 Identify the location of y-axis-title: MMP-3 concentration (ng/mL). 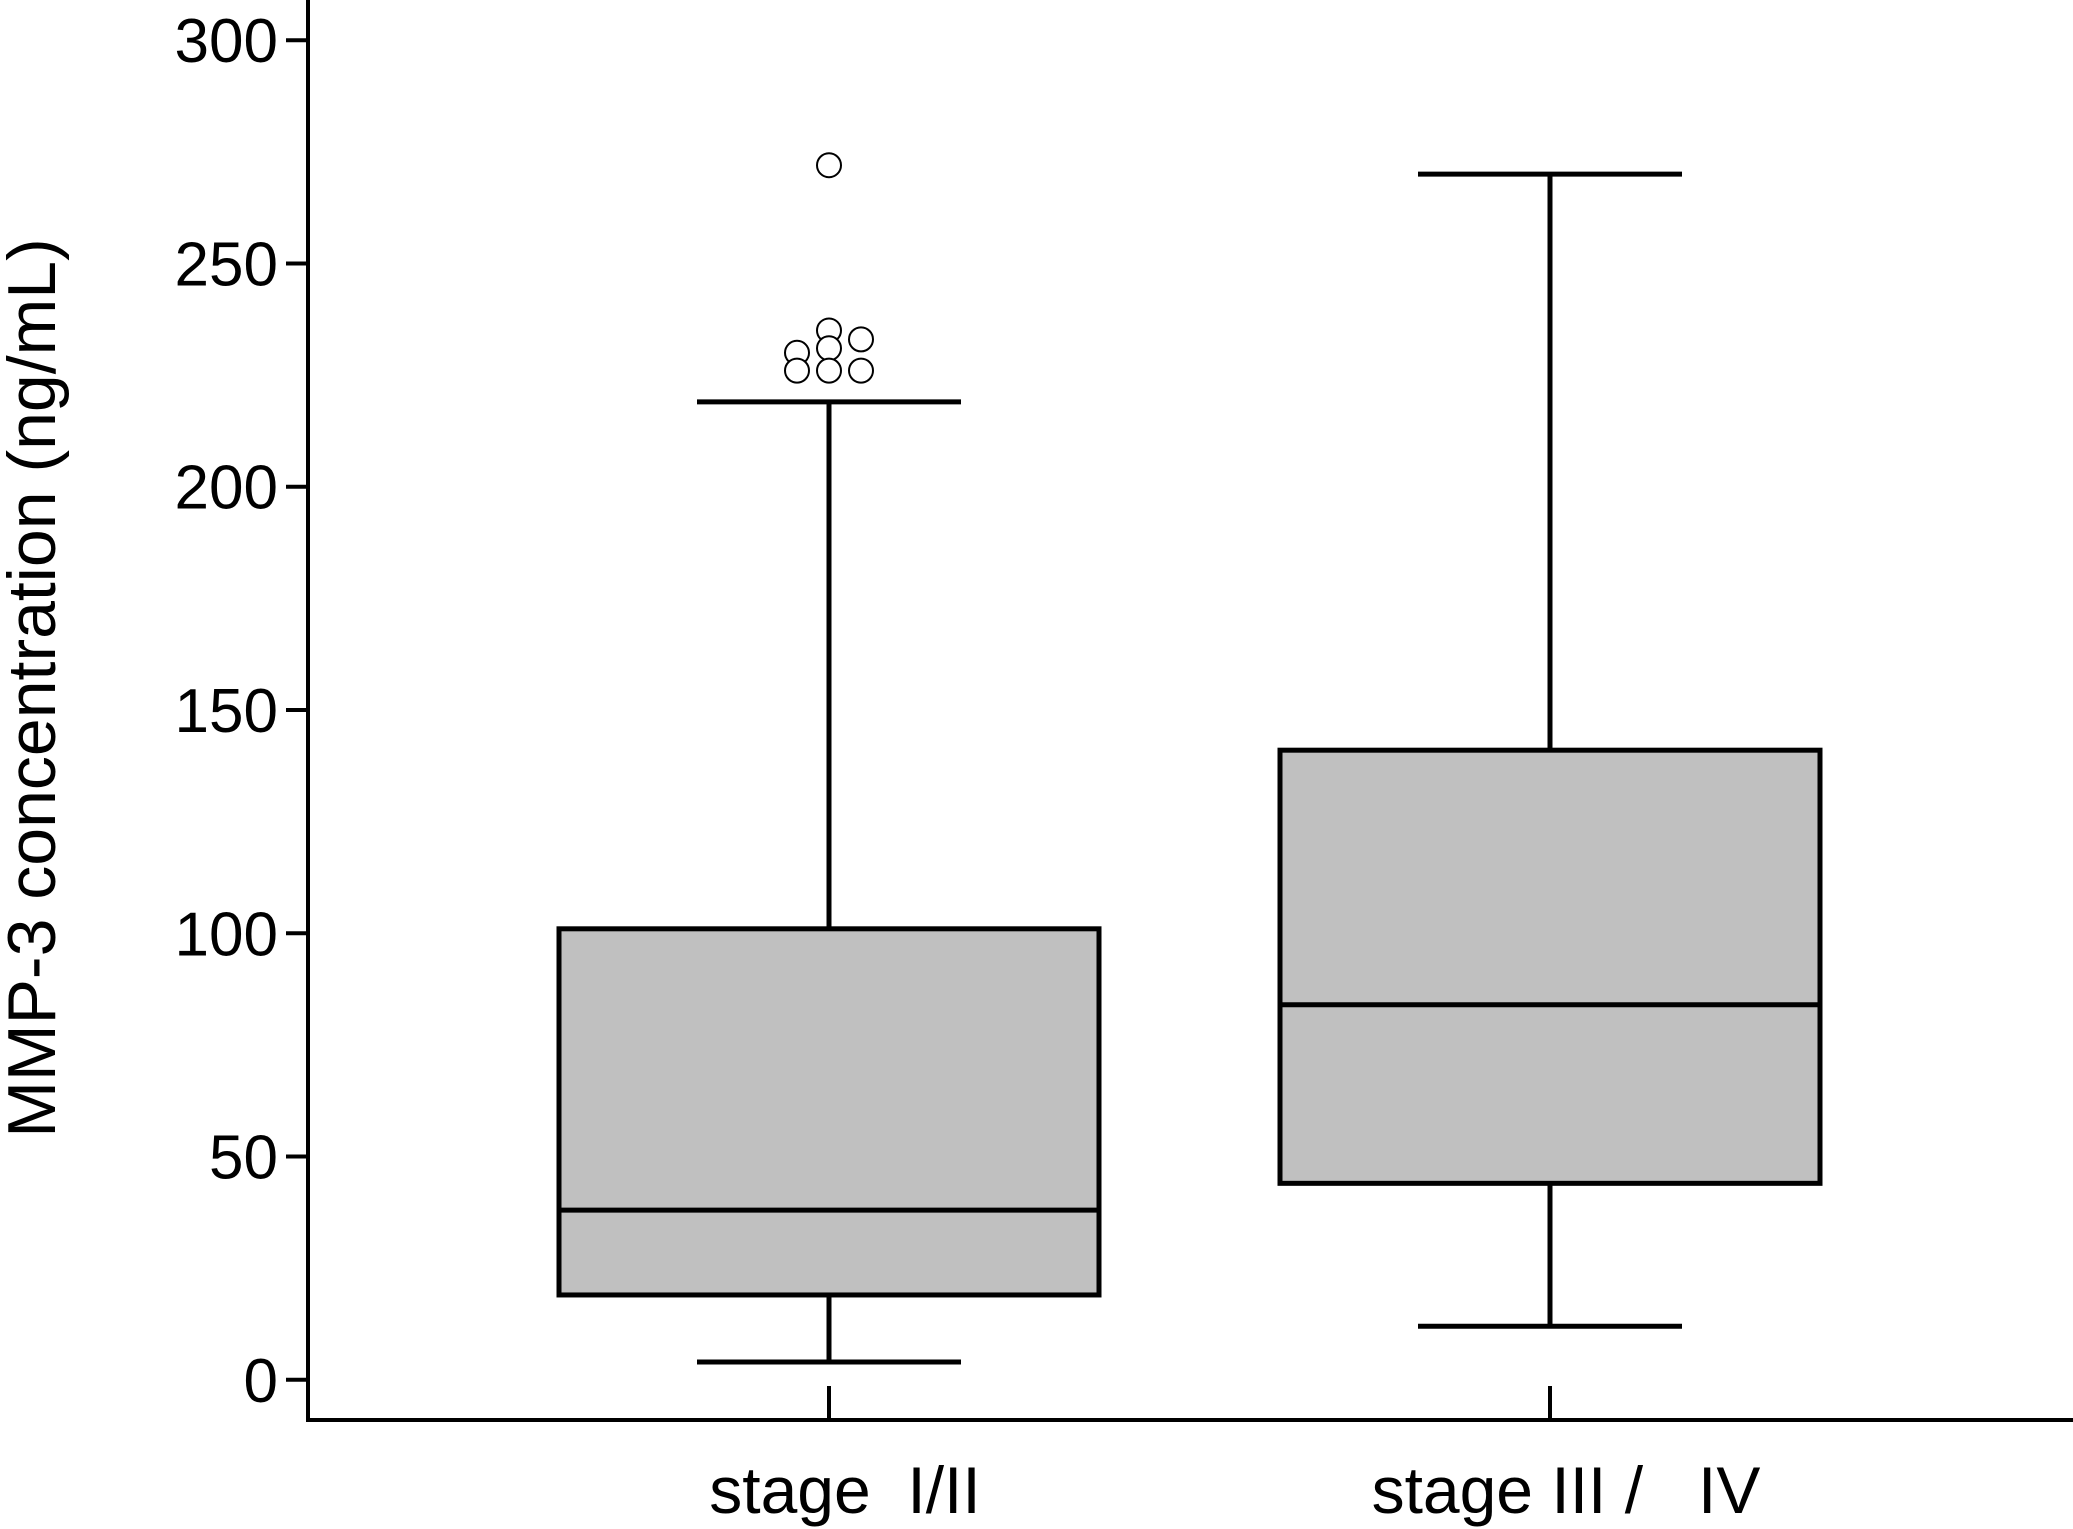
(35, 687).